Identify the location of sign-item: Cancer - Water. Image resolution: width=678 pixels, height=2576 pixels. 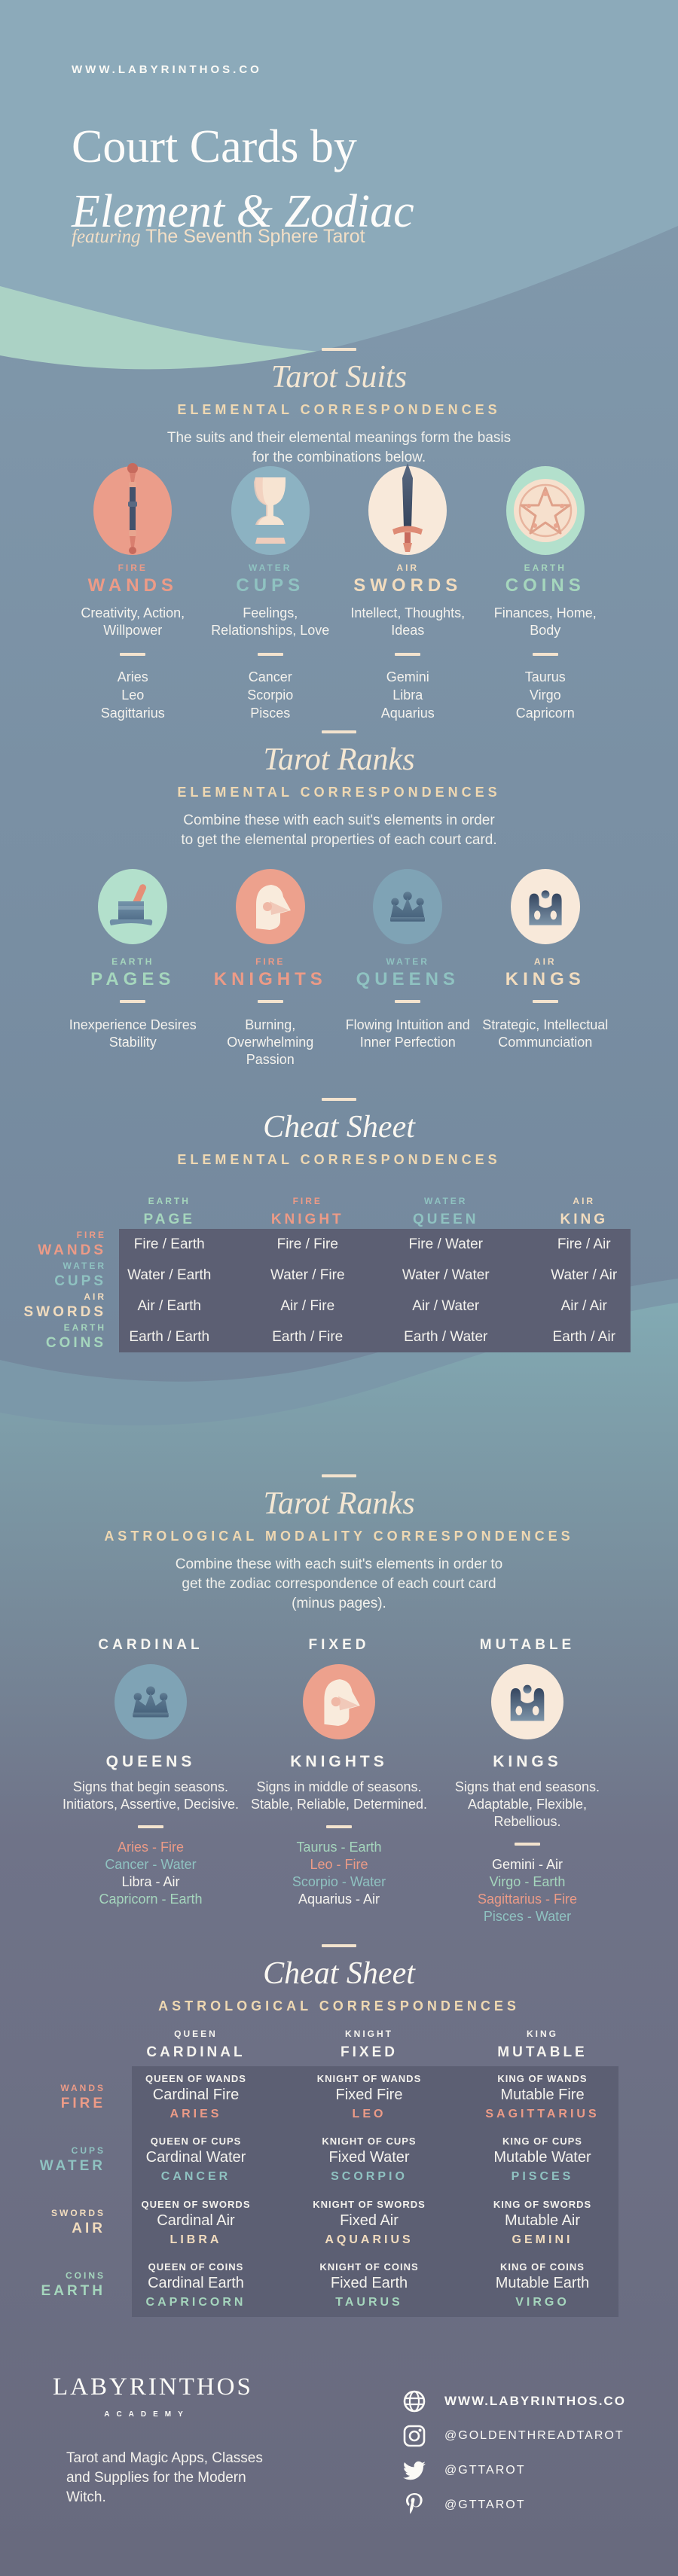
(151, 1864).